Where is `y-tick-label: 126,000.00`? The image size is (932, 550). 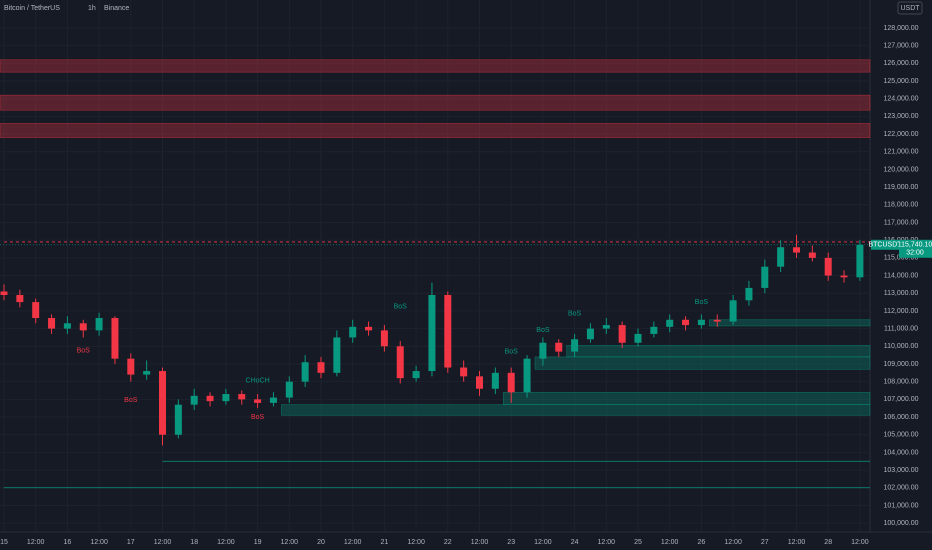
y-tick-label: 126,000.00 is located at coordinates (900, 63).